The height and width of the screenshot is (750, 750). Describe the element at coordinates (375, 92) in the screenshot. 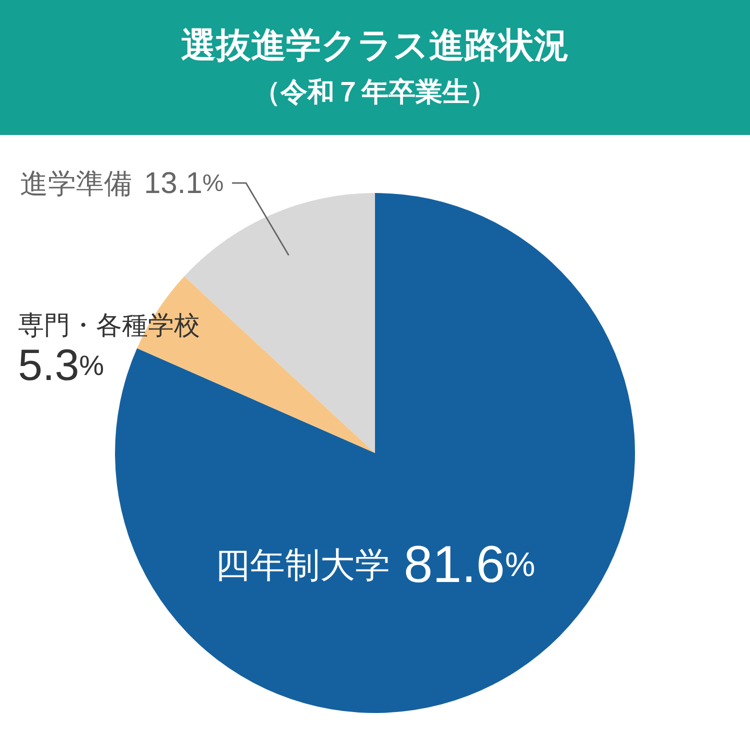

I see `chart-subtitle: （令和７年卒業生）` at that location.